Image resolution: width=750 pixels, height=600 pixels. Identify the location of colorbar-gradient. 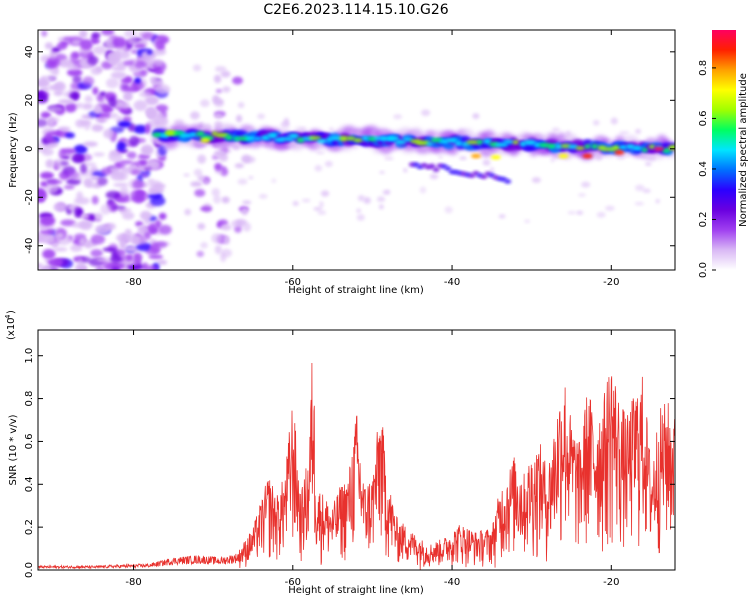
(724, 150).